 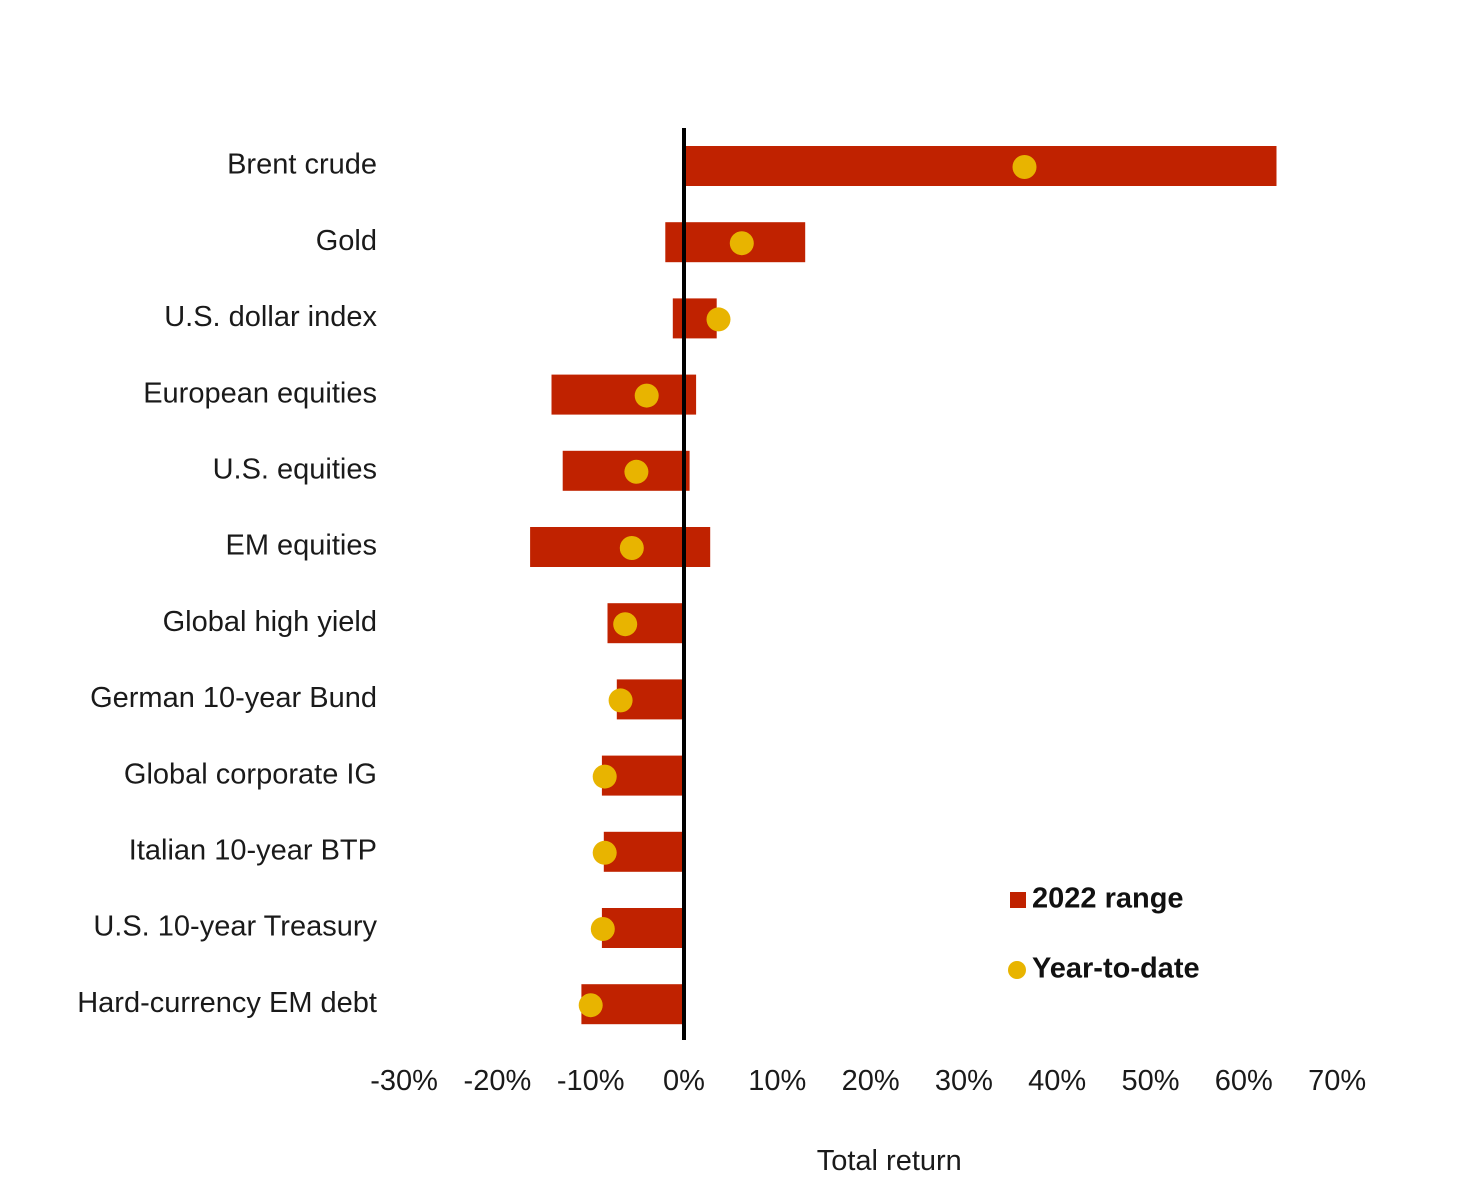 I want to click on category-label-7: German 10-year Bund, so click(x=233, y=698).